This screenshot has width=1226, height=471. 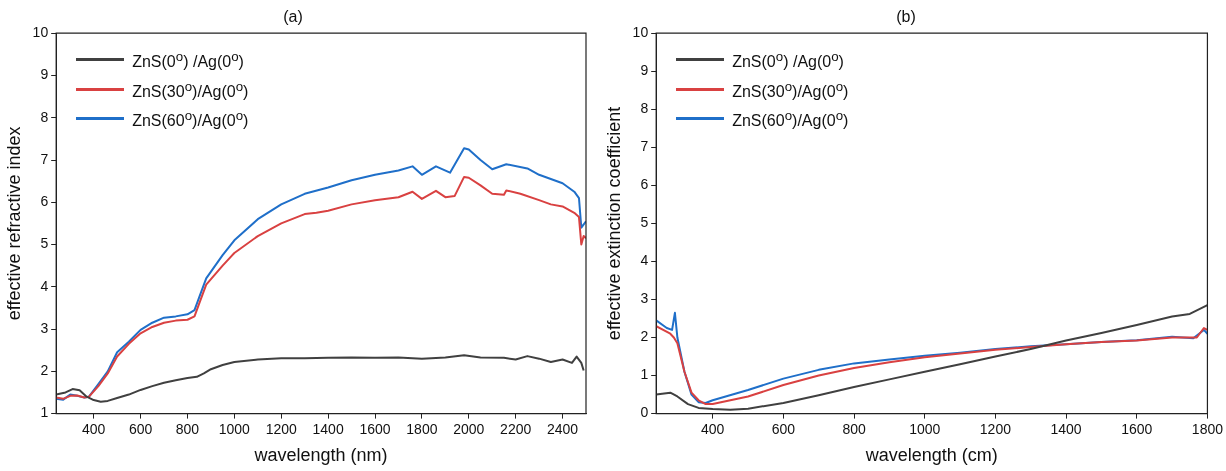 What do you see at coordinates (644, 412) in the screenshot?
I see `y-tick-label: 0` at bounding box center [644, 412].